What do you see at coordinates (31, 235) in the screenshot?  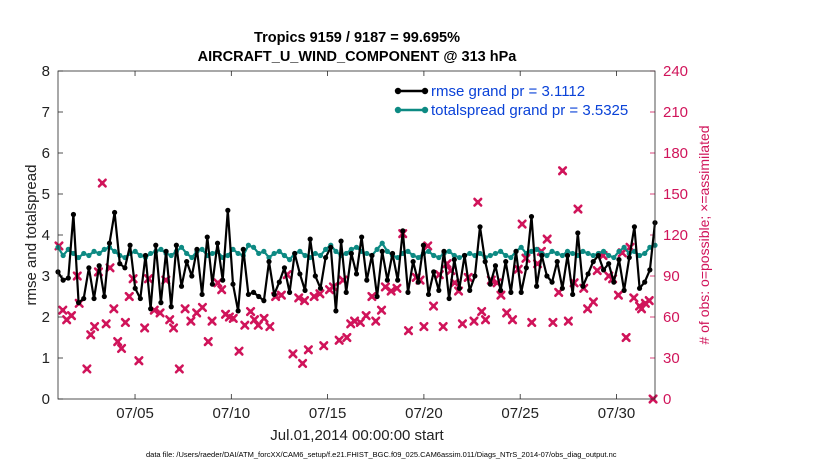 I see `y-axis-left-label: rmse and totalspread` at bounding box center [31, 235].